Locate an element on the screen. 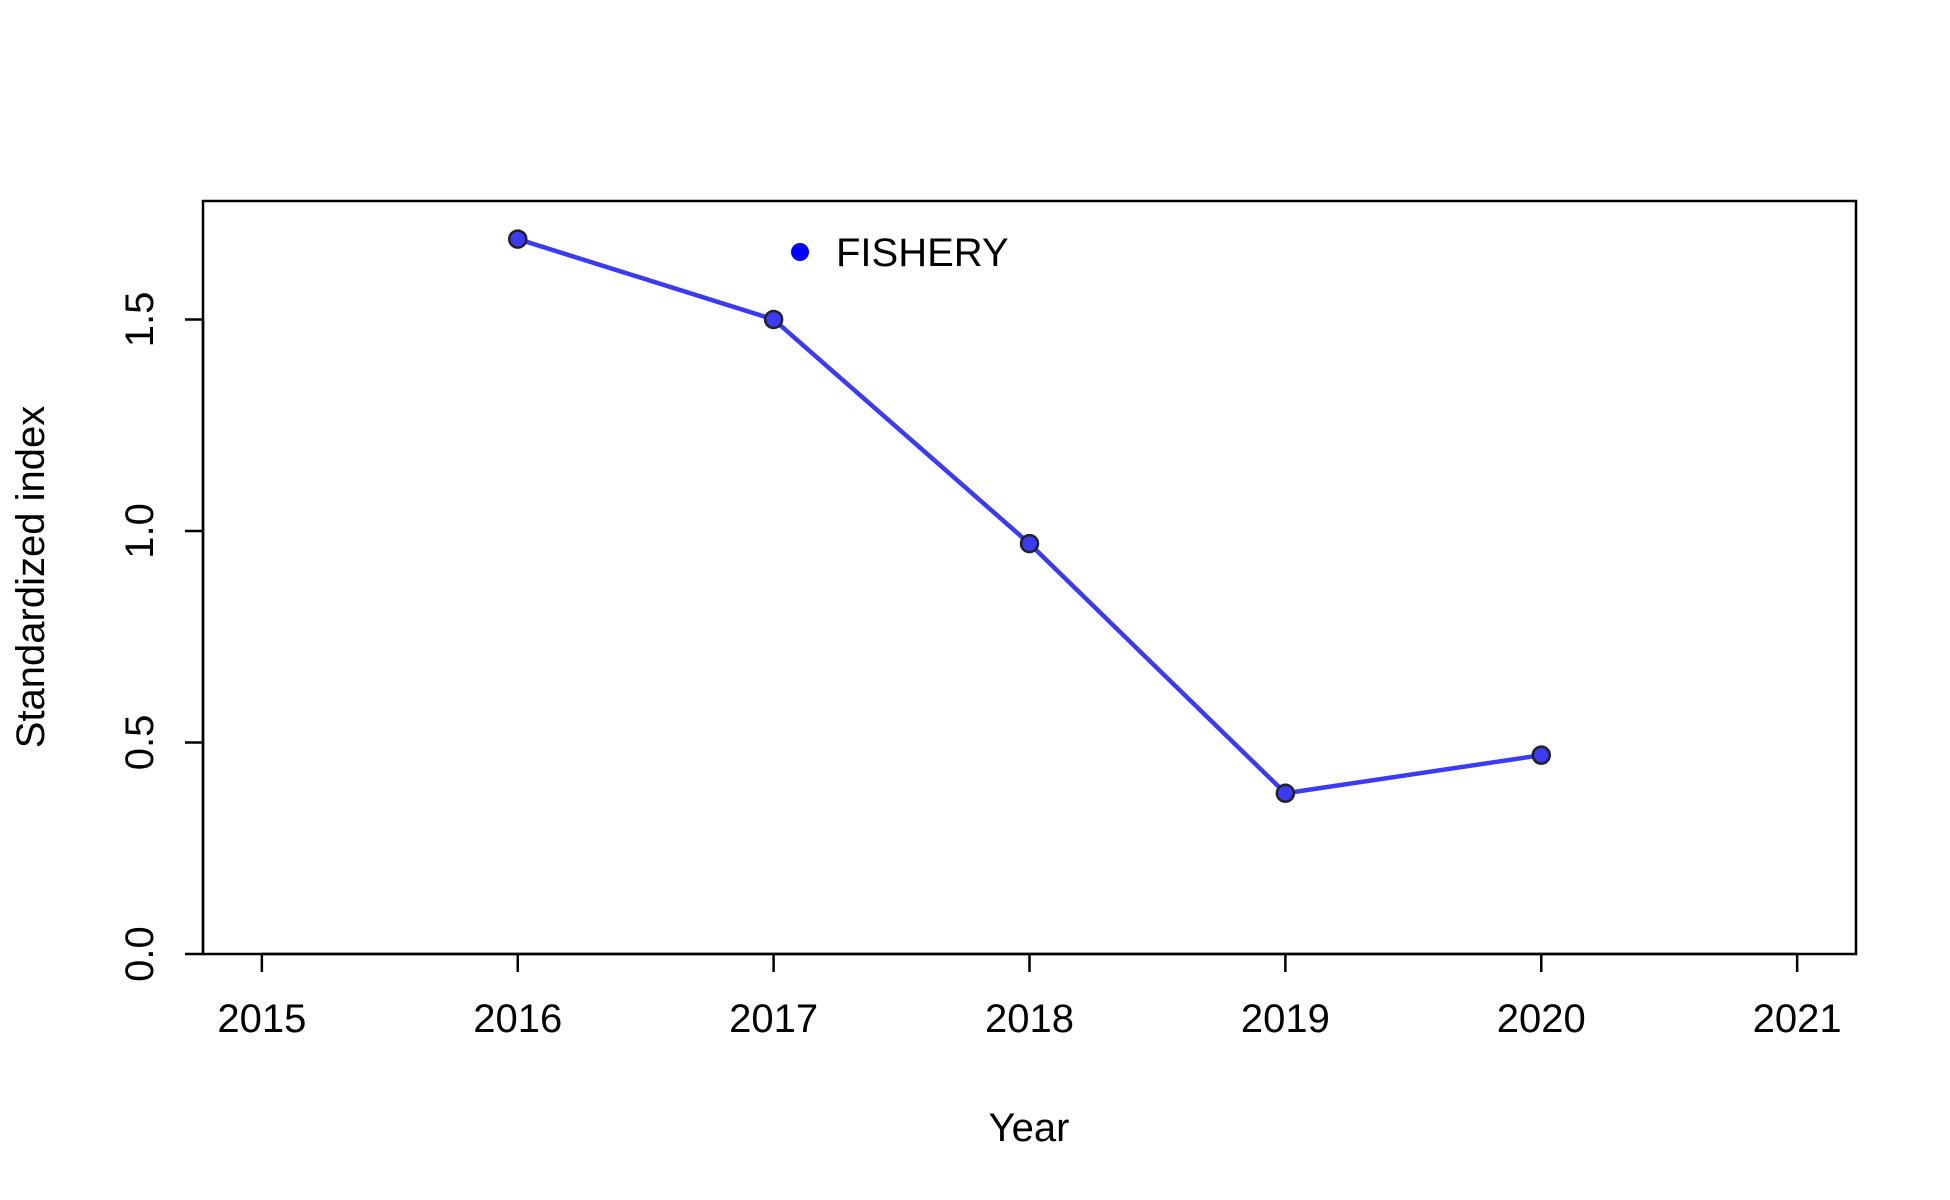 The height and width of the screenshot is (1200, 1950). x-axis-label: Year is located at coordinates (1029, 1128).